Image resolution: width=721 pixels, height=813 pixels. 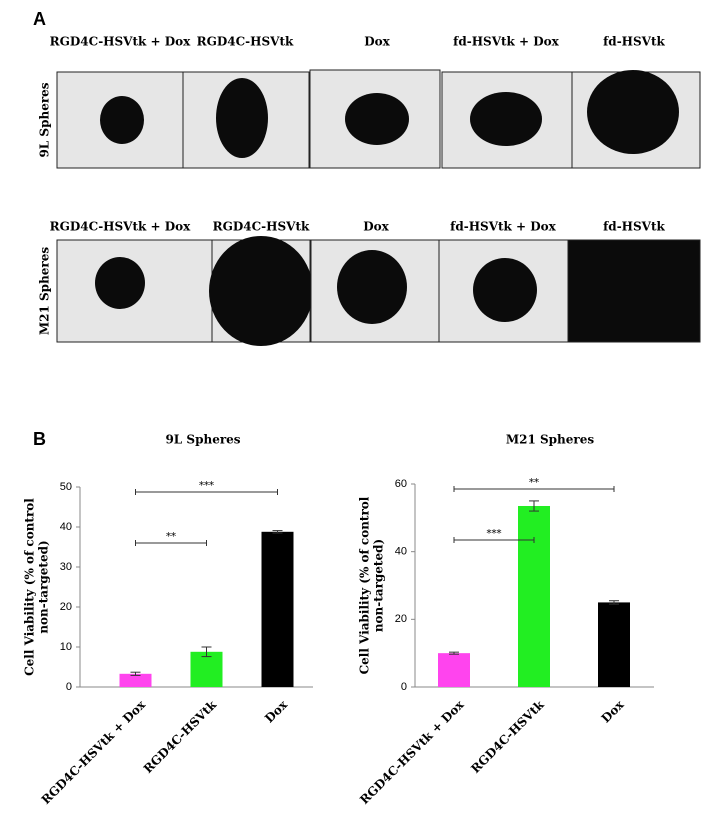 I want to click on row-label: M21 Spheres, so click(x=45, y=291).